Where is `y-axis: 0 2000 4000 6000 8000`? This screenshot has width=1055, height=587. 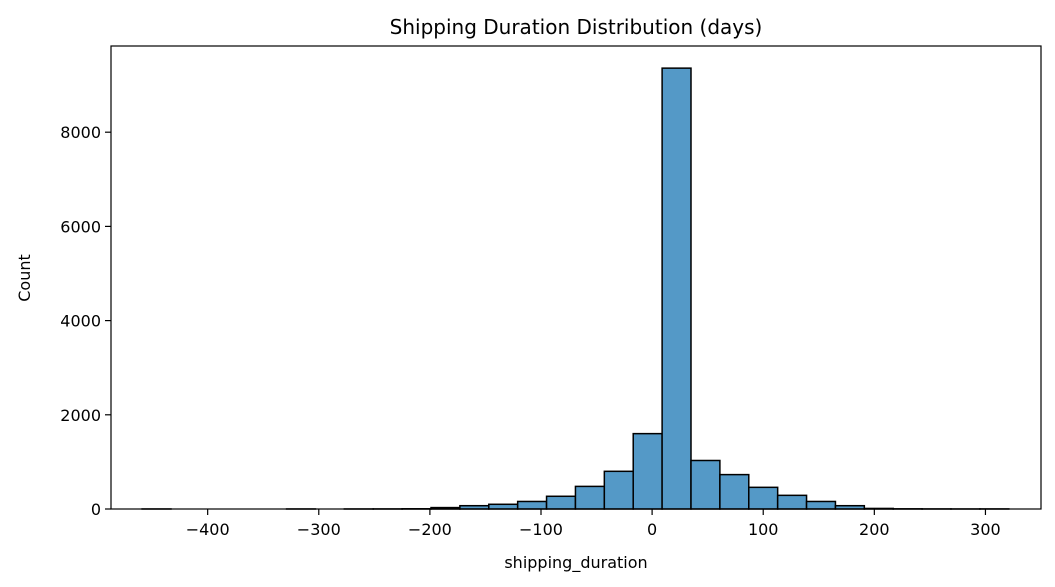 y-axis: 0 2000 4000 6000 8000 is located at coordinates (85, 321).